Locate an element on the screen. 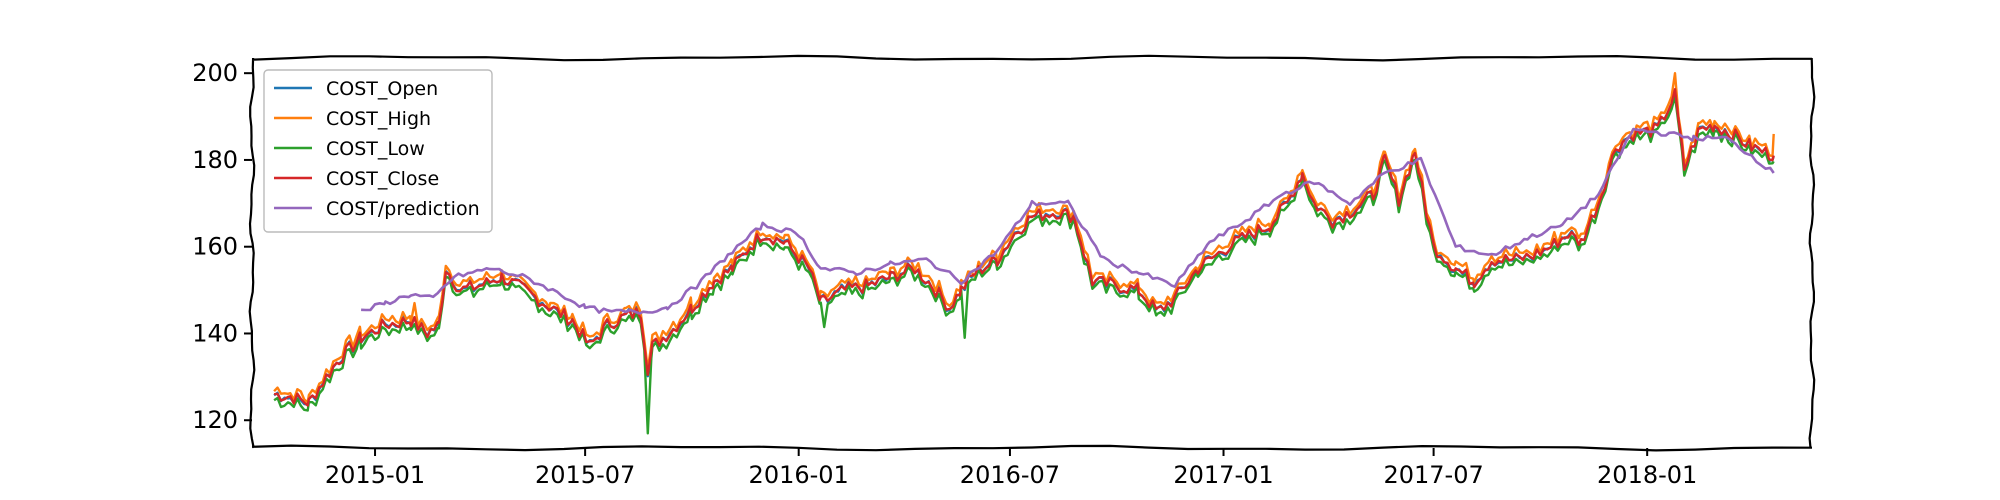 The width and height of the screenshot is (2000, 500). x-tick-label: 2016-01 is located at coordinates (799, 475).